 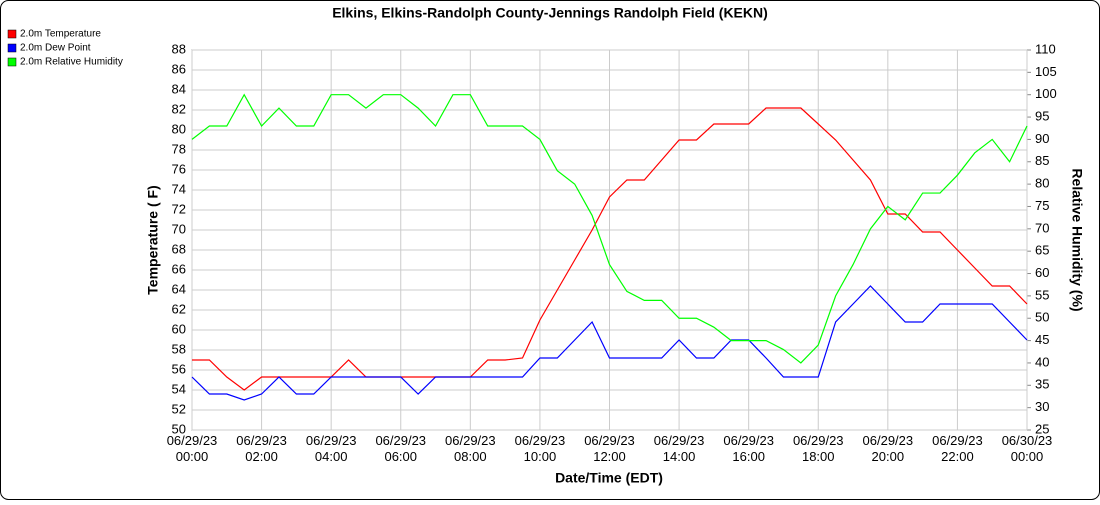 I want to click on x-axis-label: Date/Time (EDT), so click(x=609, y=478).